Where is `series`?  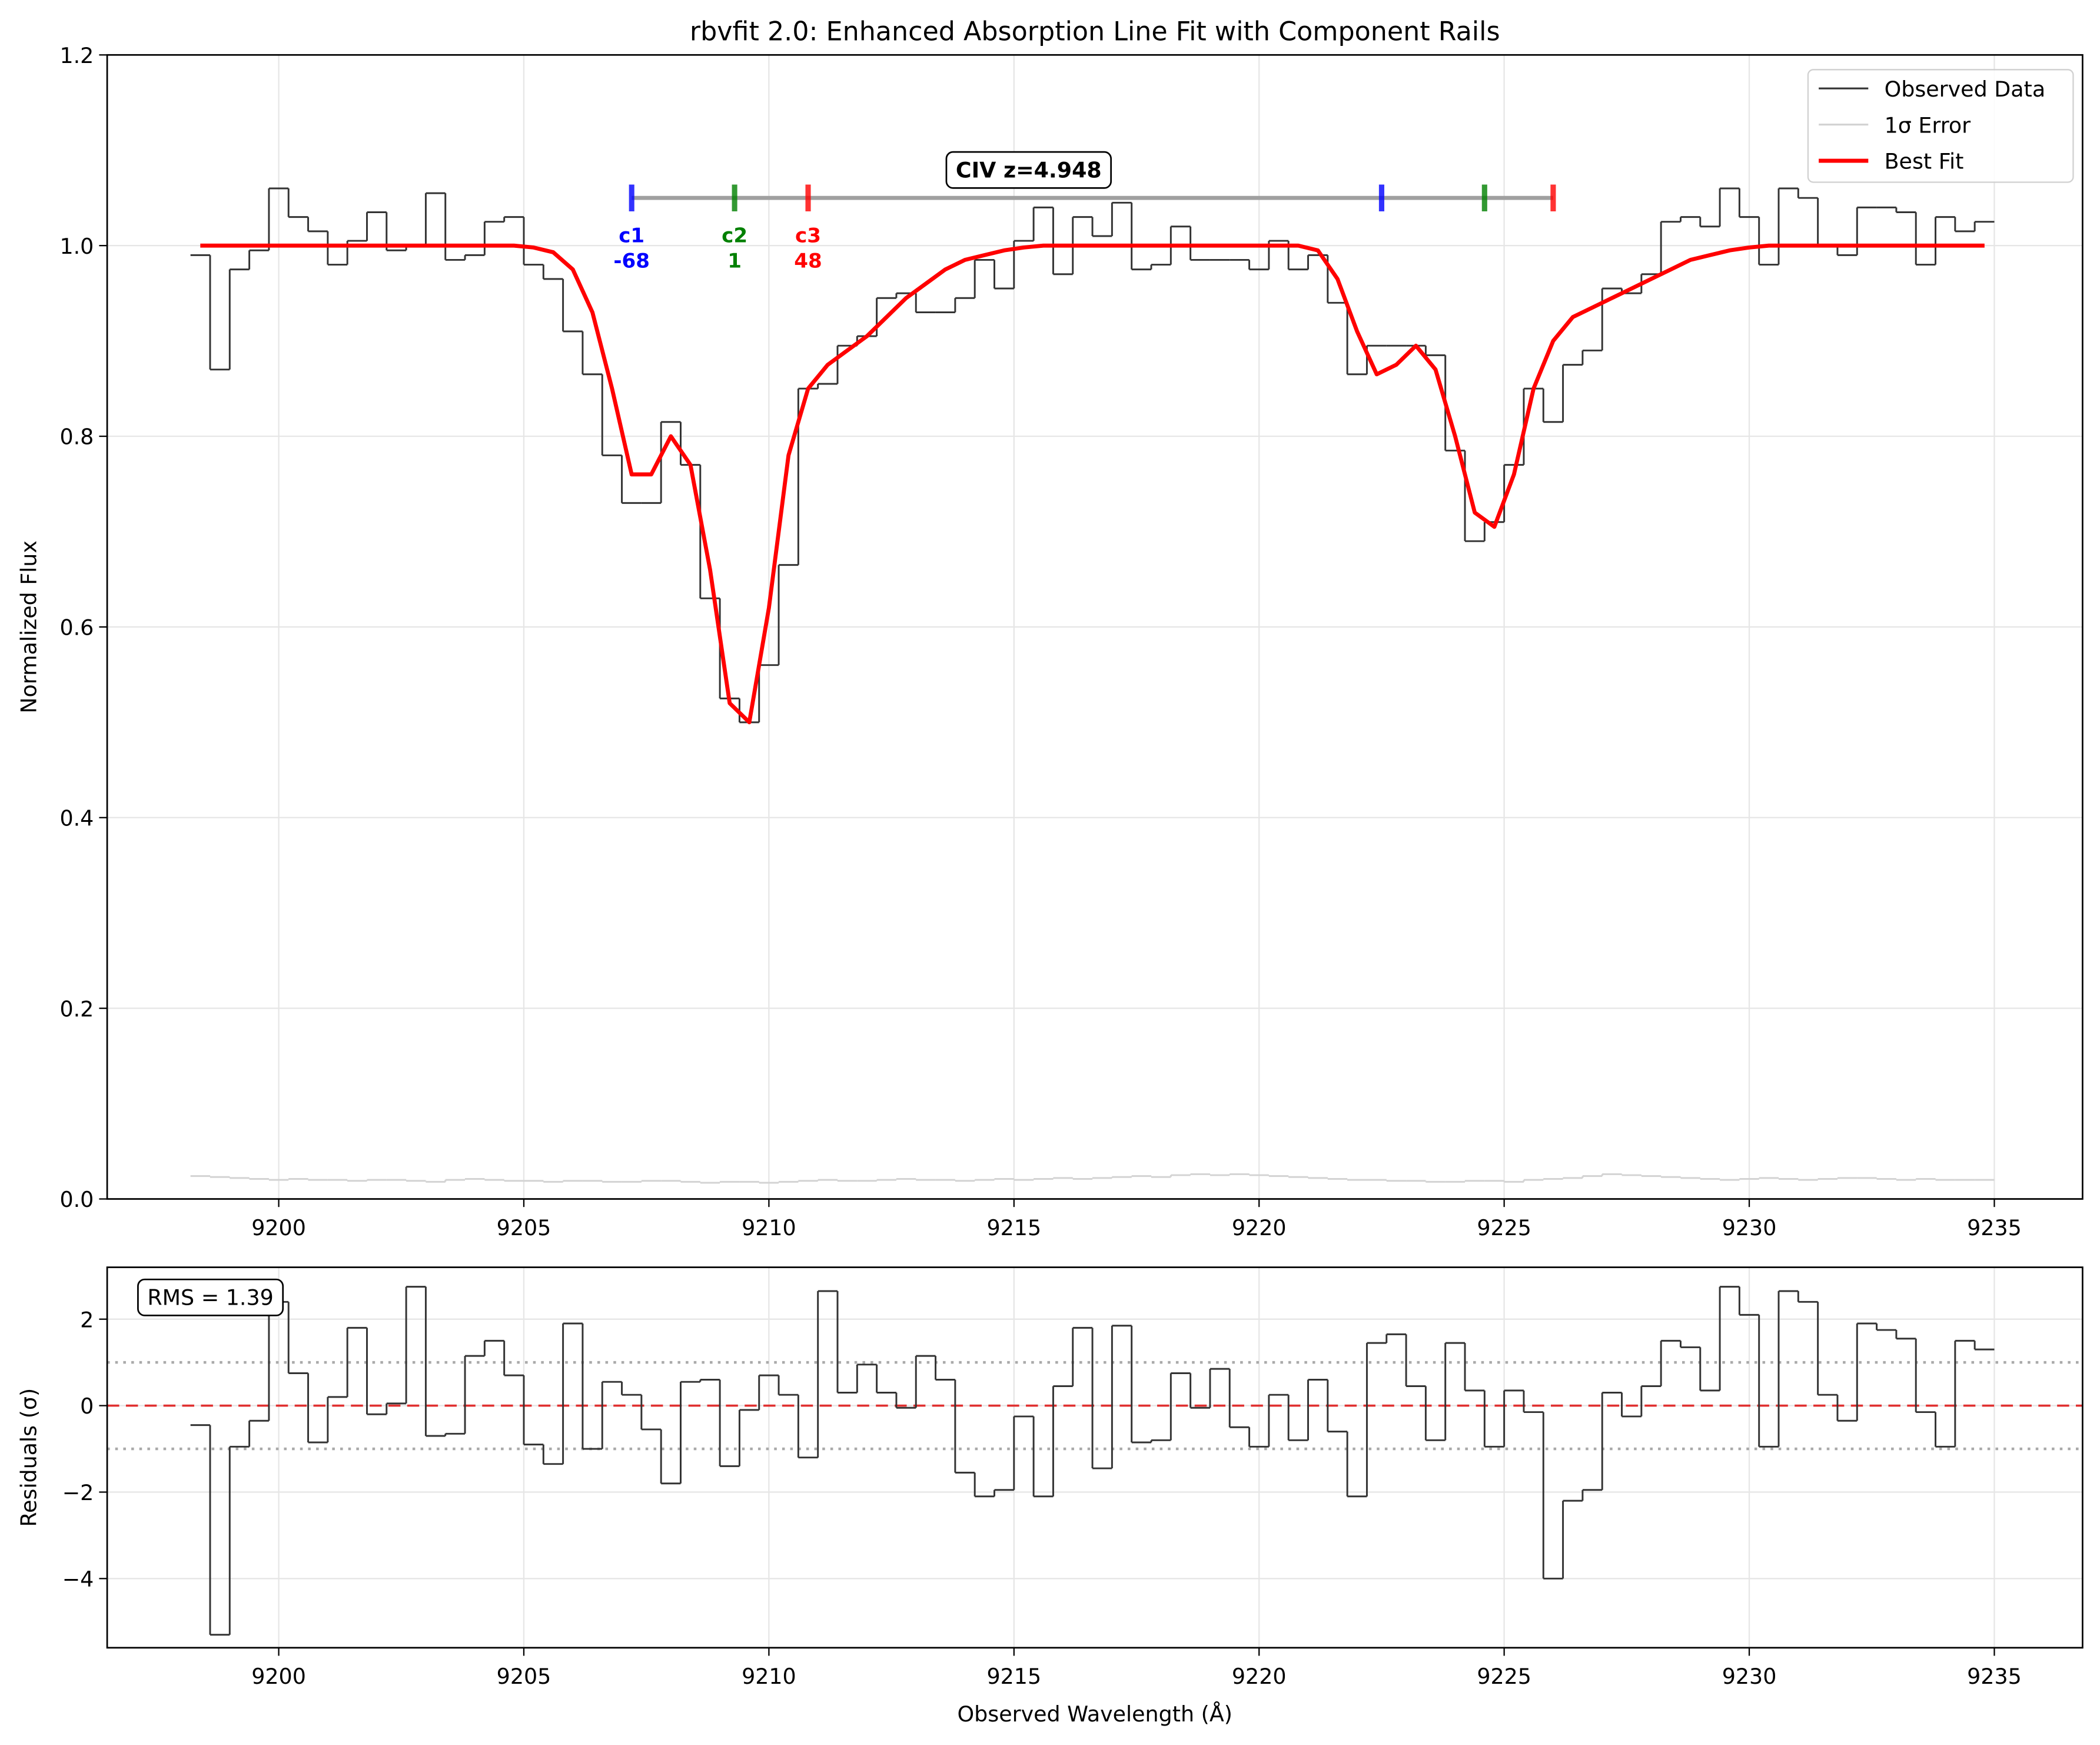 series is located at coordinates (1092, 1178).